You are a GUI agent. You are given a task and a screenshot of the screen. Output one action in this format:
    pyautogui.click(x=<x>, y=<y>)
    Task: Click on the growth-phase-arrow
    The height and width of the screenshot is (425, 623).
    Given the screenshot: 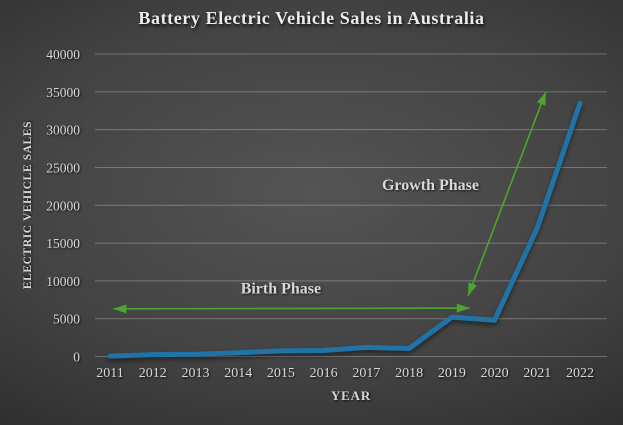 What is the action you would take?
    pyautogui.click(x=507, y=194)
    